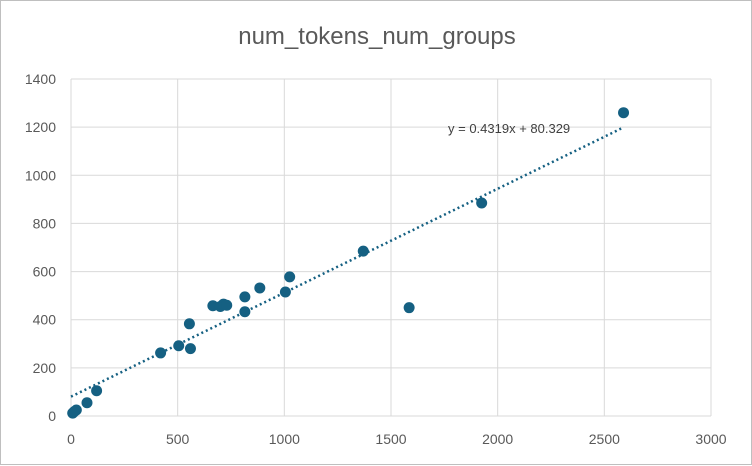  I want to click on x-tick-label-4: 2000, so click(497, 439).